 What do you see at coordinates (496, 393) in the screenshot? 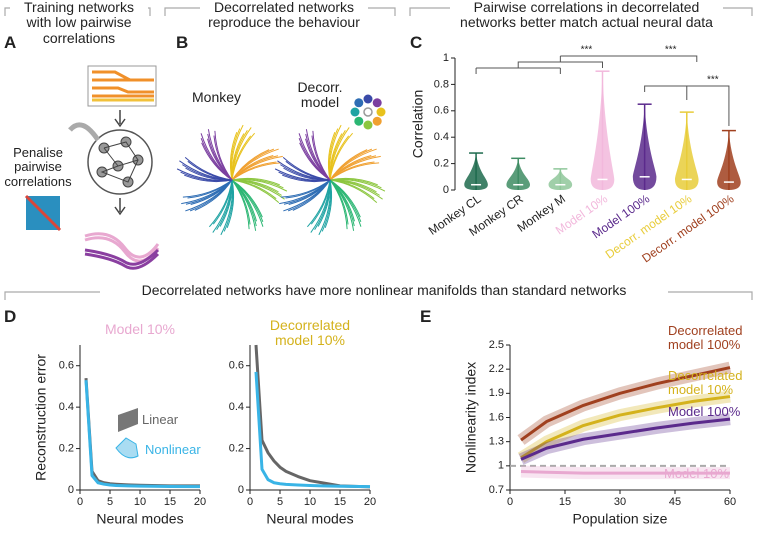
I see `y-tick-label: 1.9` at bounding box center [496, 393].